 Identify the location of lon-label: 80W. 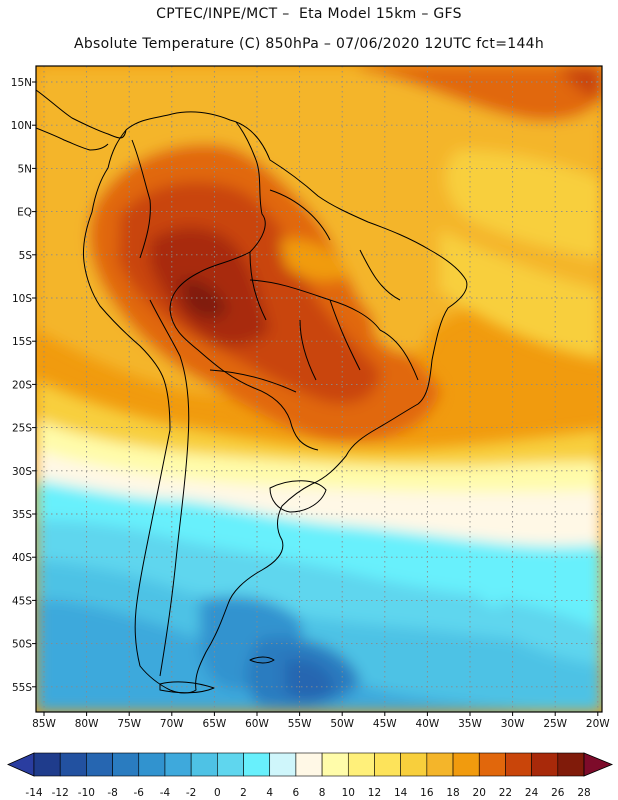
(87, 724).